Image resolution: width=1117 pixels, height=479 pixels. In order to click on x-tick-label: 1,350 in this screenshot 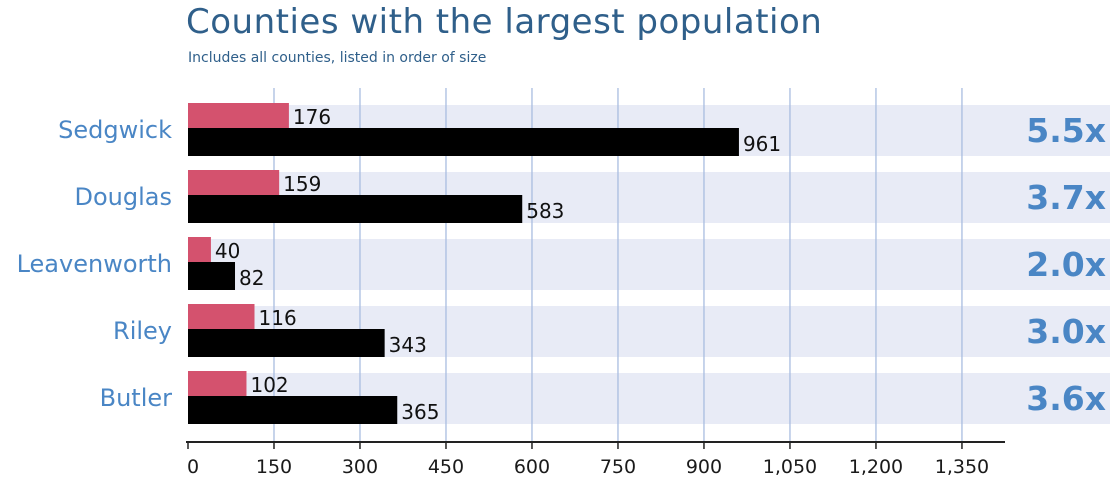, I will do `click(962, 467)`.